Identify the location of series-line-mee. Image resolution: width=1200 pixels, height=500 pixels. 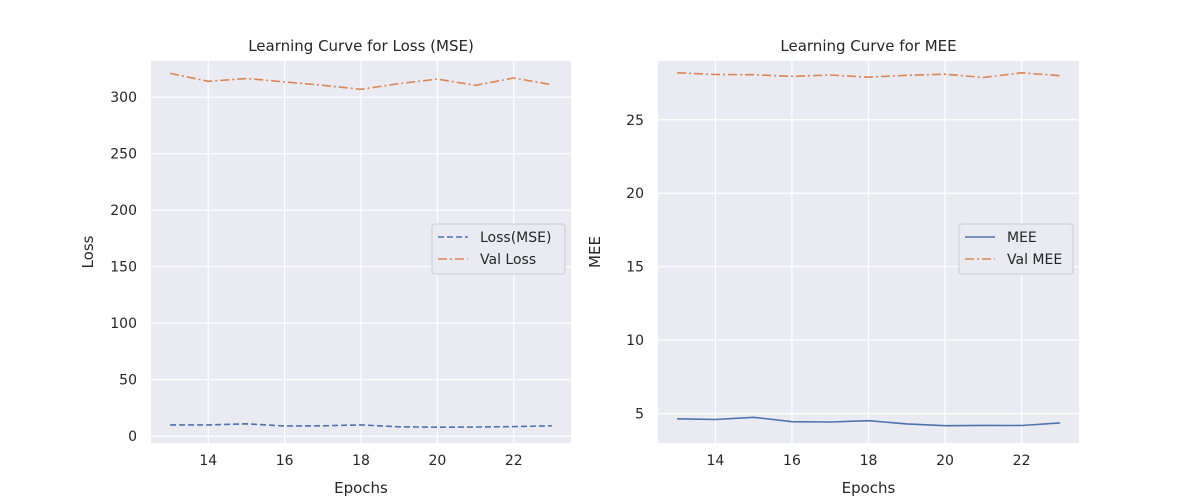
(868, 421).